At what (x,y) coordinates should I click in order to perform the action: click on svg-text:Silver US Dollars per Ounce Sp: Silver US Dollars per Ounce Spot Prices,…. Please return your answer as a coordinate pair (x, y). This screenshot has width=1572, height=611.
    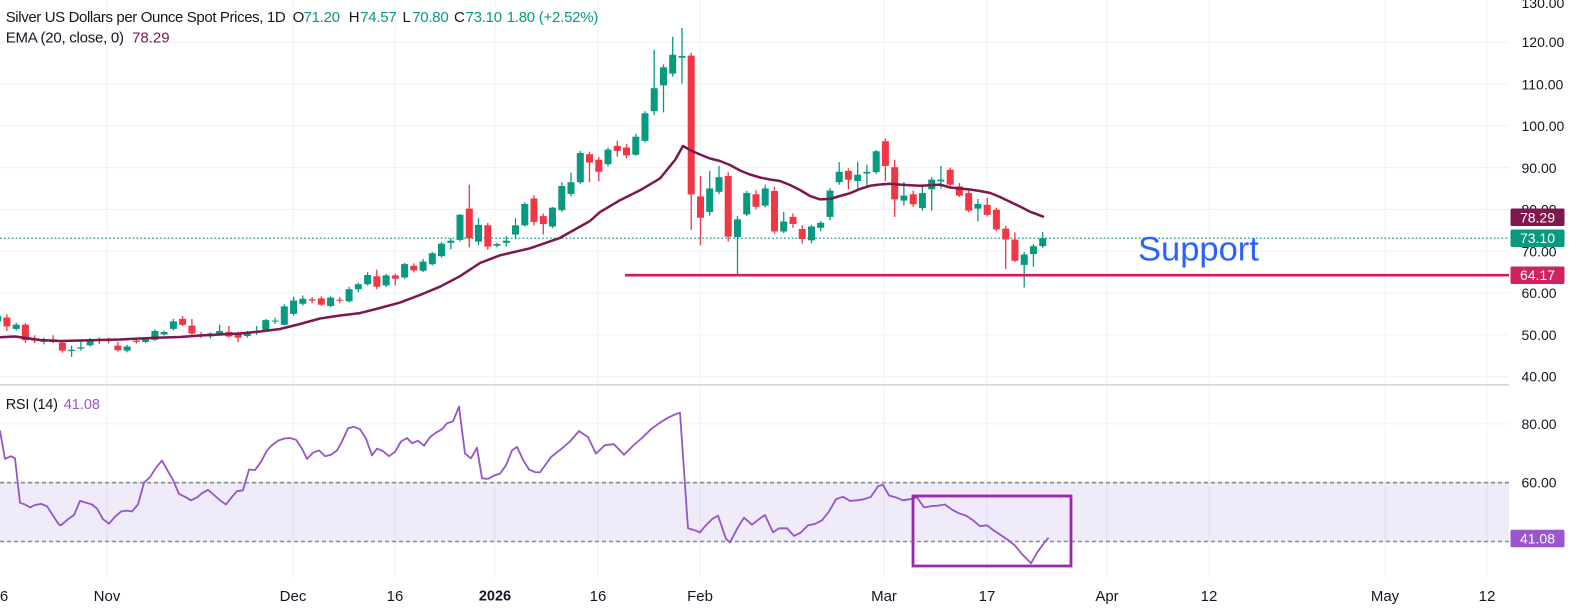
    Looking at the image, I should click on (146, 17).